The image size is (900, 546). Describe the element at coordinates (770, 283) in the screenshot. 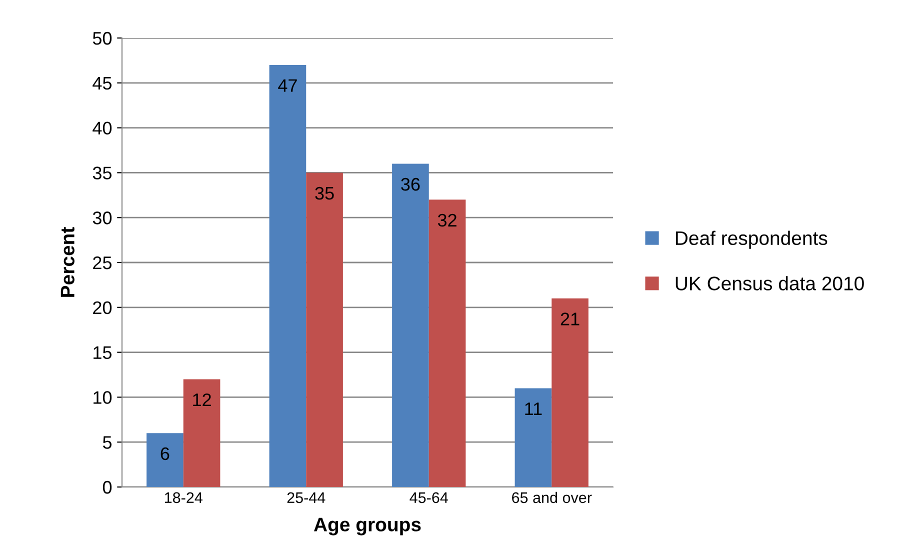

I see `legend-label: UK Census data 2010` at that location.